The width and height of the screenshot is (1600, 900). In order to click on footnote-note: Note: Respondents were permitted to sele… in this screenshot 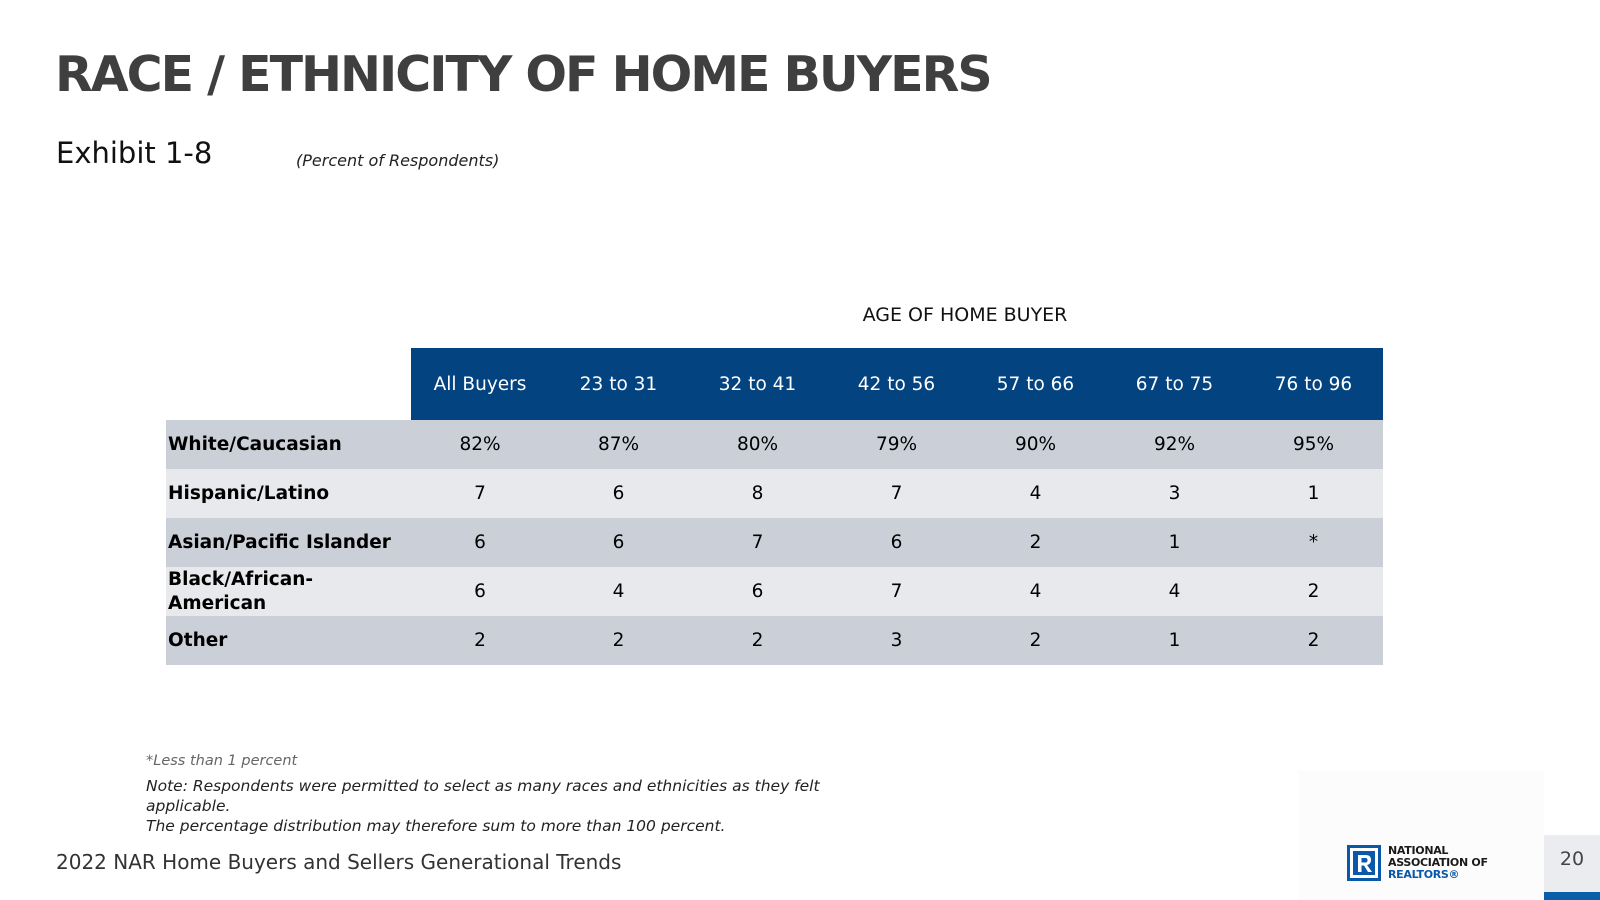, I will do `click(516, 806)`.